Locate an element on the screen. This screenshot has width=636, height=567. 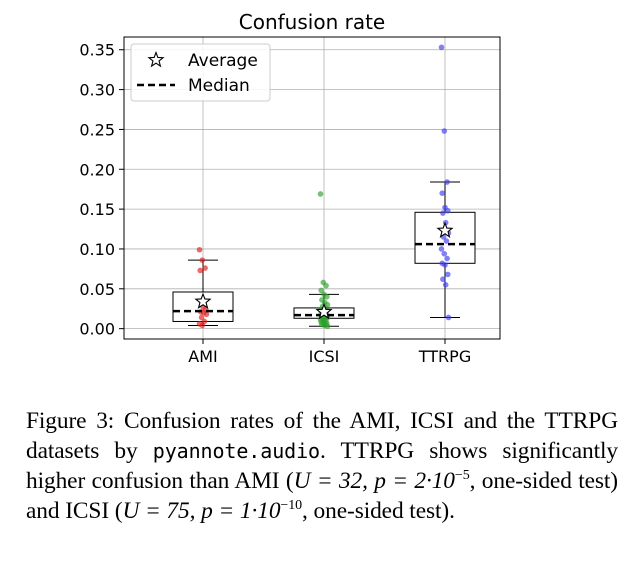
caption-exp1: −5 is located at coordinates (462, 476).